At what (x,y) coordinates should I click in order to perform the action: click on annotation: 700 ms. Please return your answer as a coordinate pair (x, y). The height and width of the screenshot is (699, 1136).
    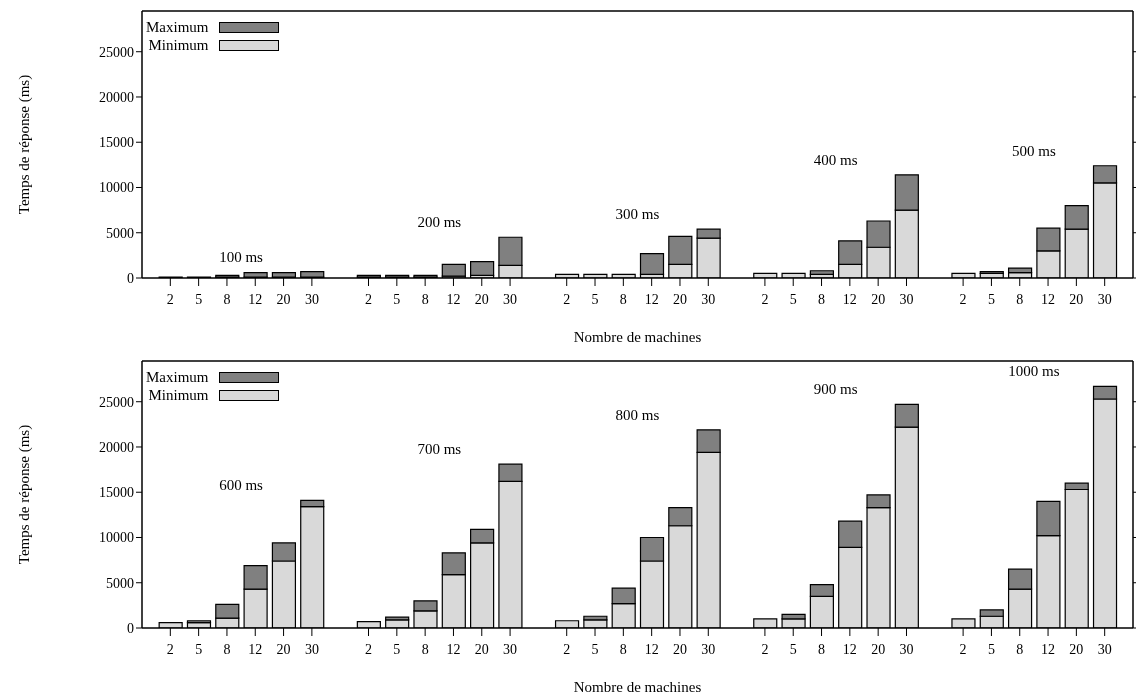
    Looking at the image, I should click on (439, 449).